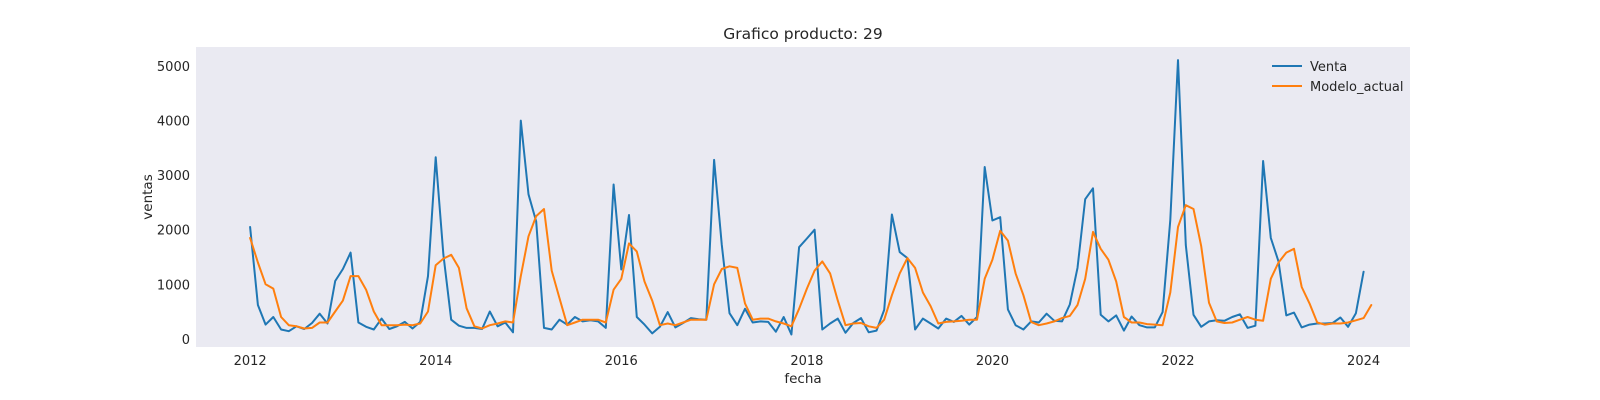 This screenshot has width=1600, height=400. I want to click on legend-label-modelo-actual: Modelo_actual, so click(1357, 87).